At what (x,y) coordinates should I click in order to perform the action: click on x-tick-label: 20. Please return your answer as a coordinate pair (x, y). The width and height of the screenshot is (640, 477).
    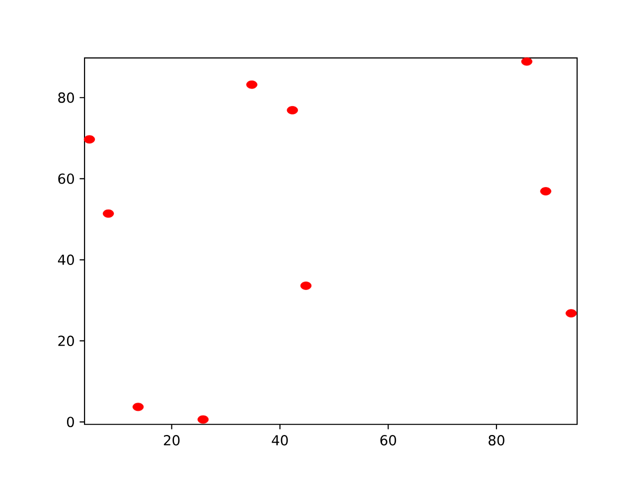
    Looking at the image, I should click on (172, 440).